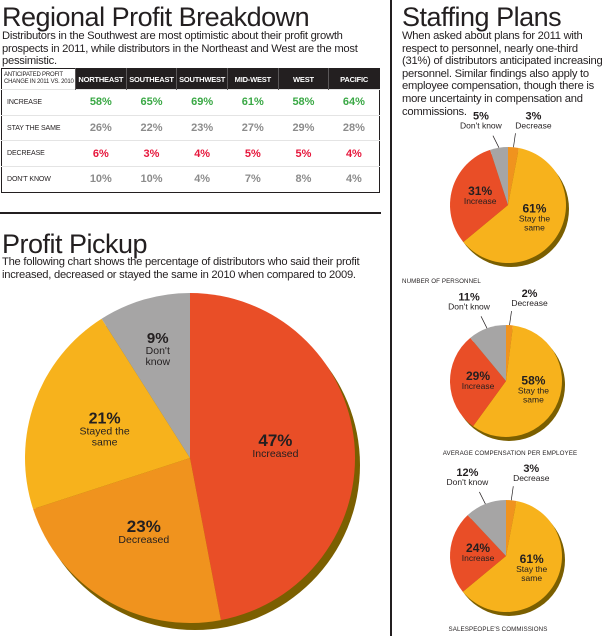  What do you see at coordinates (482, 17) in the screenshot?
I see `staffing-title: Staffing Plans` at bounding box center [482, 17].